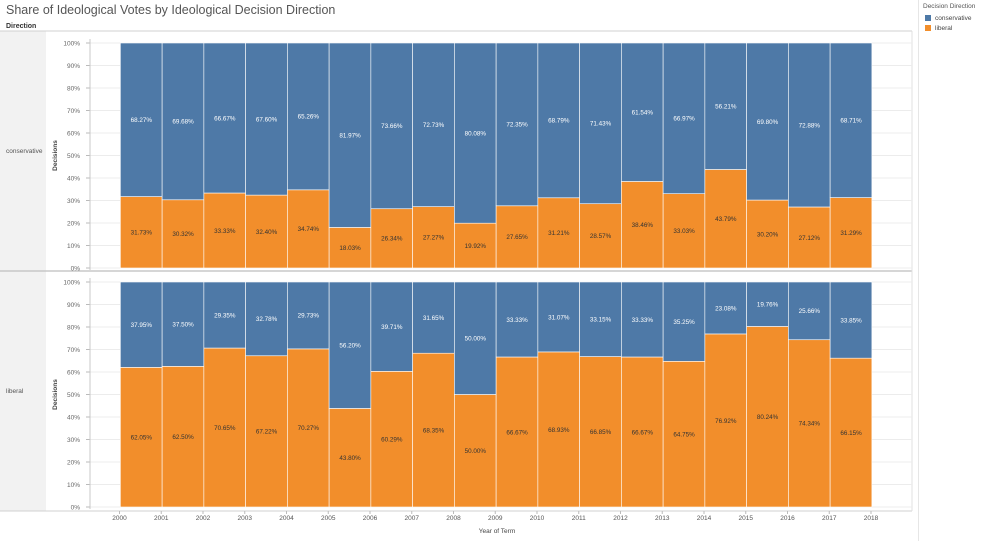  Describe the element at coordinates (142, 437) in the screenshot. I see `data-label-liberal: 62.05%` at that location.